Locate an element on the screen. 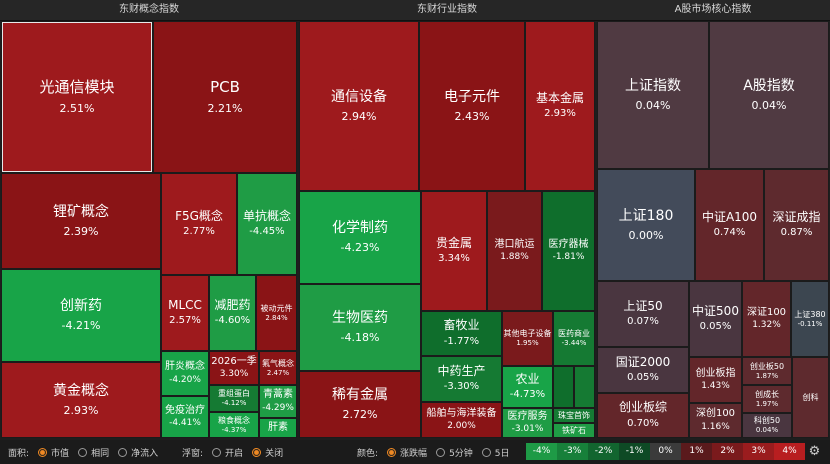 The image size is (830, 464). heatmap-tile-concept-10: 黄金概念 2.93% is located at coordinates (81, 400).